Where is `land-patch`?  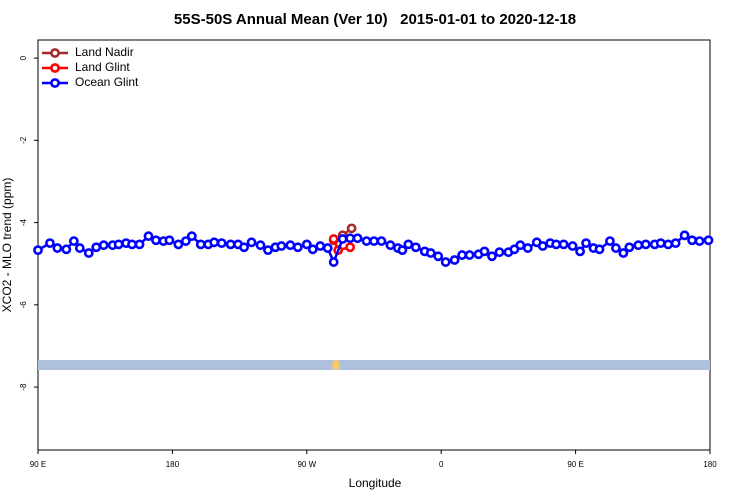
land-patch is located at coordinates (336, 365).